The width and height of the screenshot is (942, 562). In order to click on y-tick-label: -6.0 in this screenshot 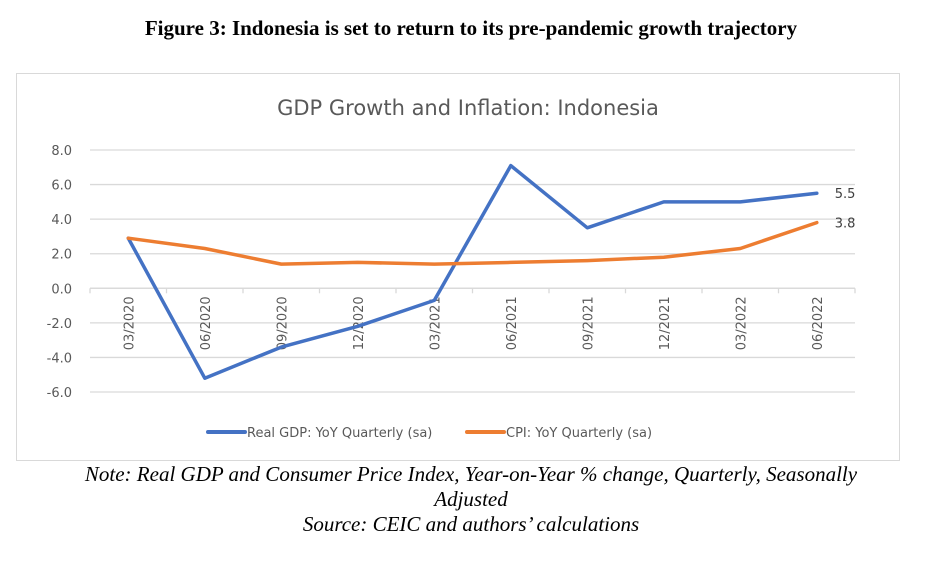, I will do `click(59, 393)`.